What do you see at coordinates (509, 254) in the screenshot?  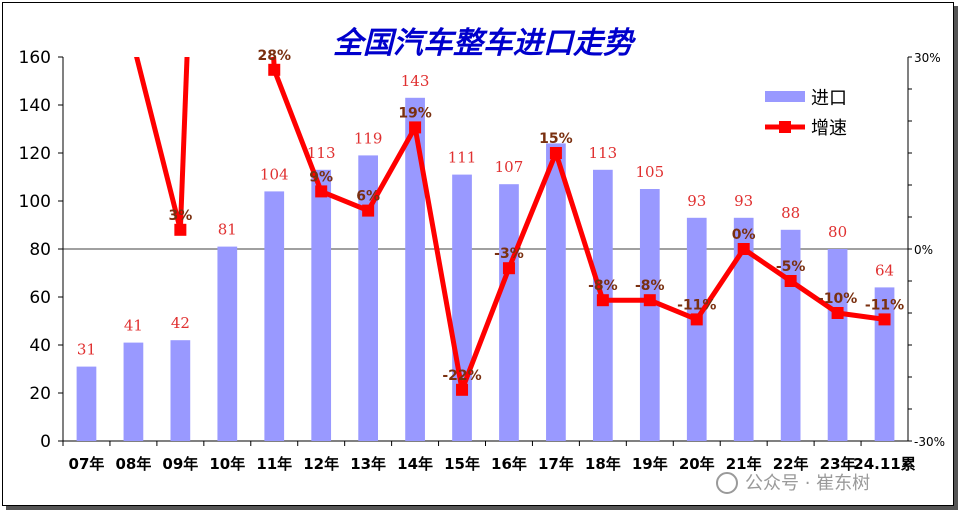 I see `line-data-label: -3%` at bounding box center [509, 254].